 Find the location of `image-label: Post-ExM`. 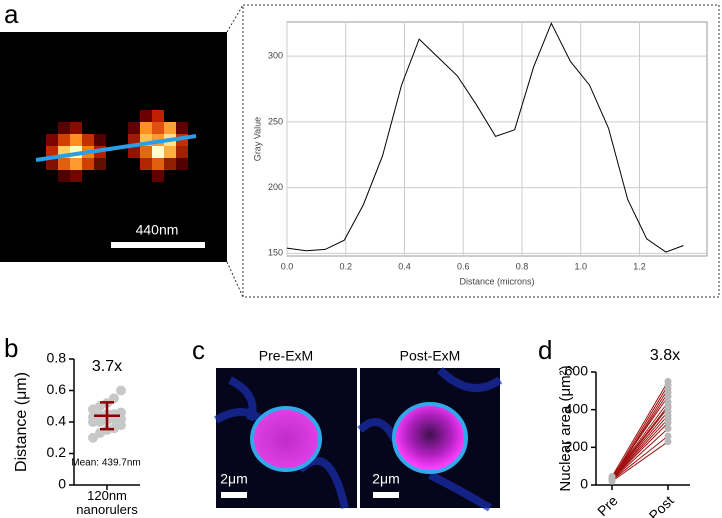

image-label: Post-ExM is located at coordinates (430, 356).